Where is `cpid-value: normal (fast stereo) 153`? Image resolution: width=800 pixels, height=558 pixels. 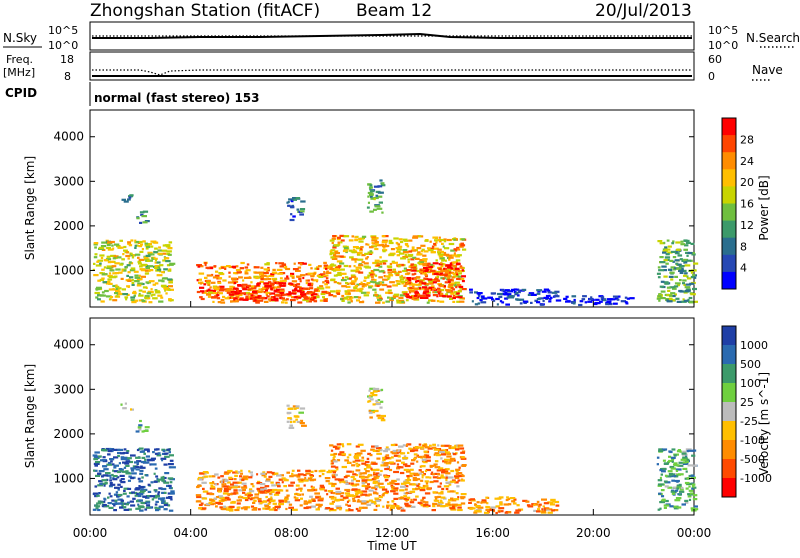
cpid-value: normal (fast stereo) 153 is located at coordinates (177, 98).